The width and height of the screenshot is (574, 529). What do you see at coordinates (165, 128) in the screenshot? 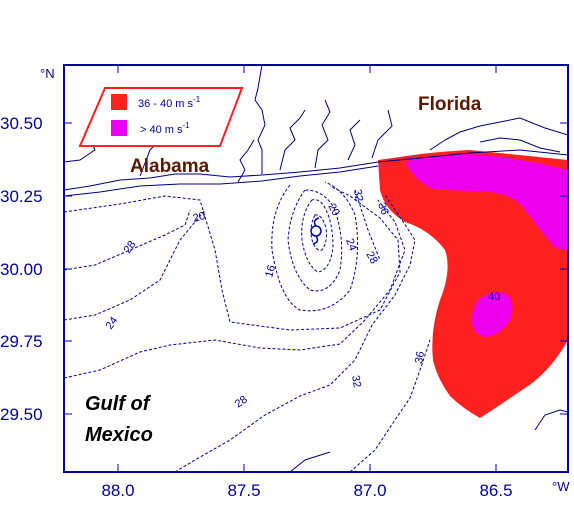
I see `legend-label-gt-40: > 40 m s-1` at bounding box center [165, 128].